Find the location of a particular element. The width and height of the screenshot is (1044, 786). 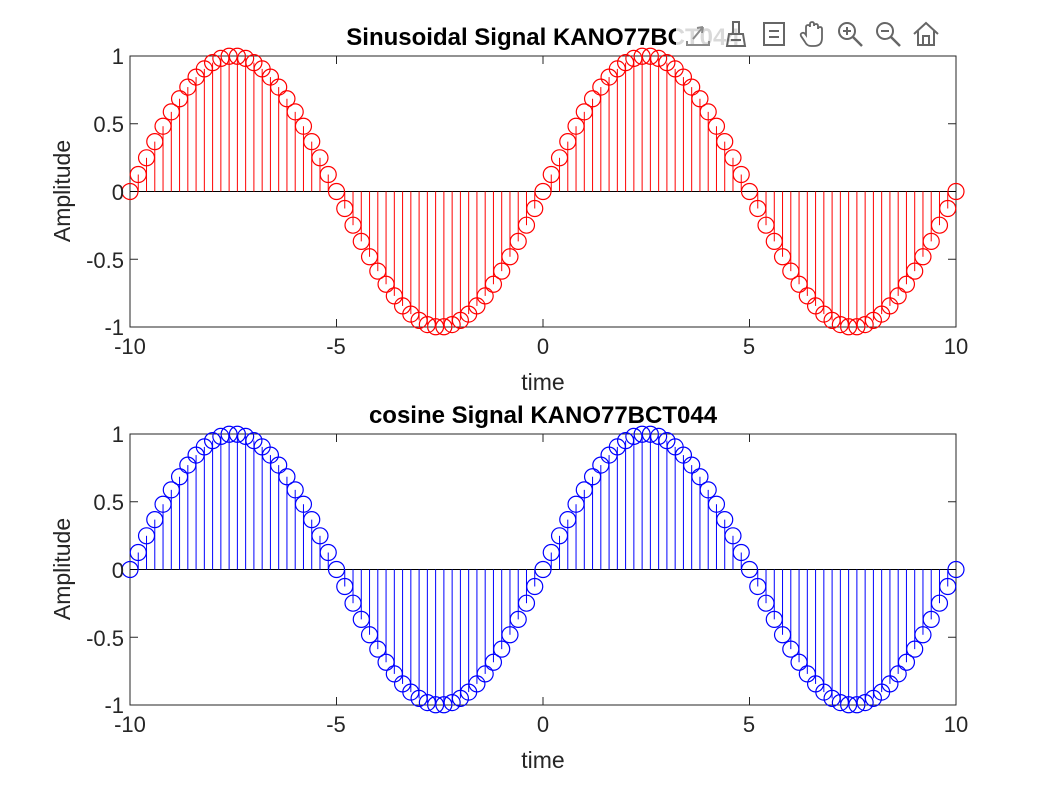

x-tick-label: 10 is located at coordinates (956, 346).